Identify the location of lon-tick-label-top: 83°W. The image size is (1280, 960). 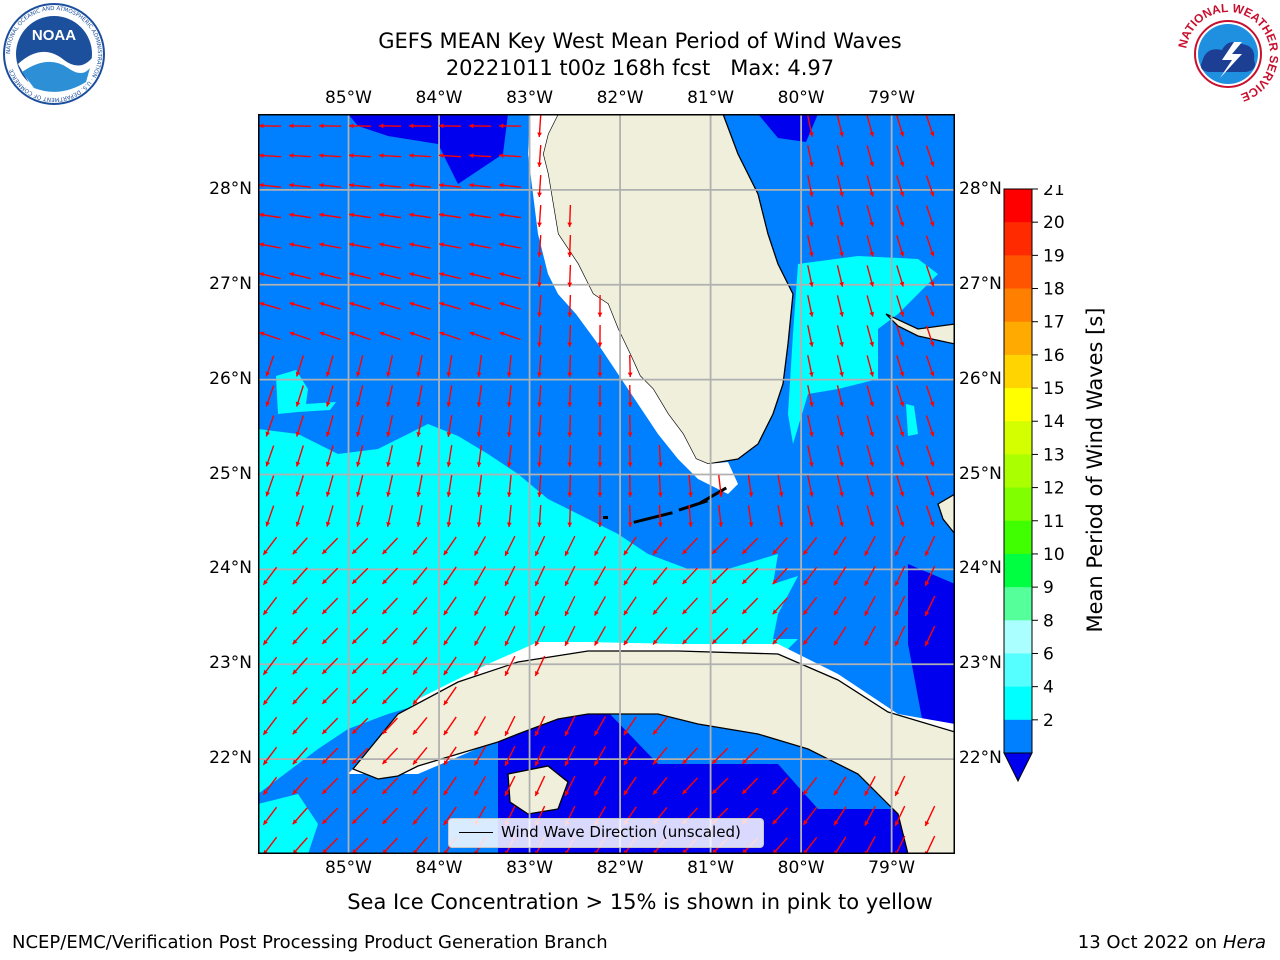
(530, 98).